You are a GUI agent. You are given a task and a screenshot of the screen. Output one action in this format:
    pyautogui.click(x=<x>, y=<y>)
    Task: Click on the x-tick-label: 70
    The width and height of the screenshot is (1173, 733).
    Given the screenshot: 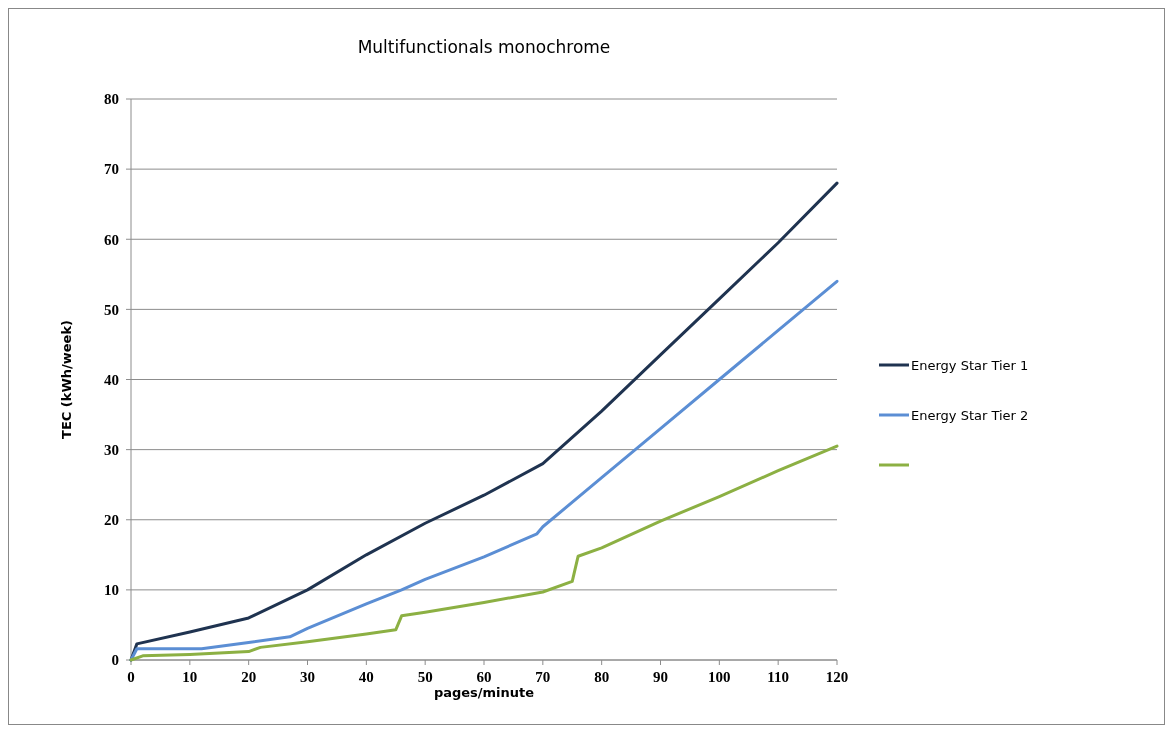 What is the action you would take?
    pyautogui.click(x=543, y=677)
    